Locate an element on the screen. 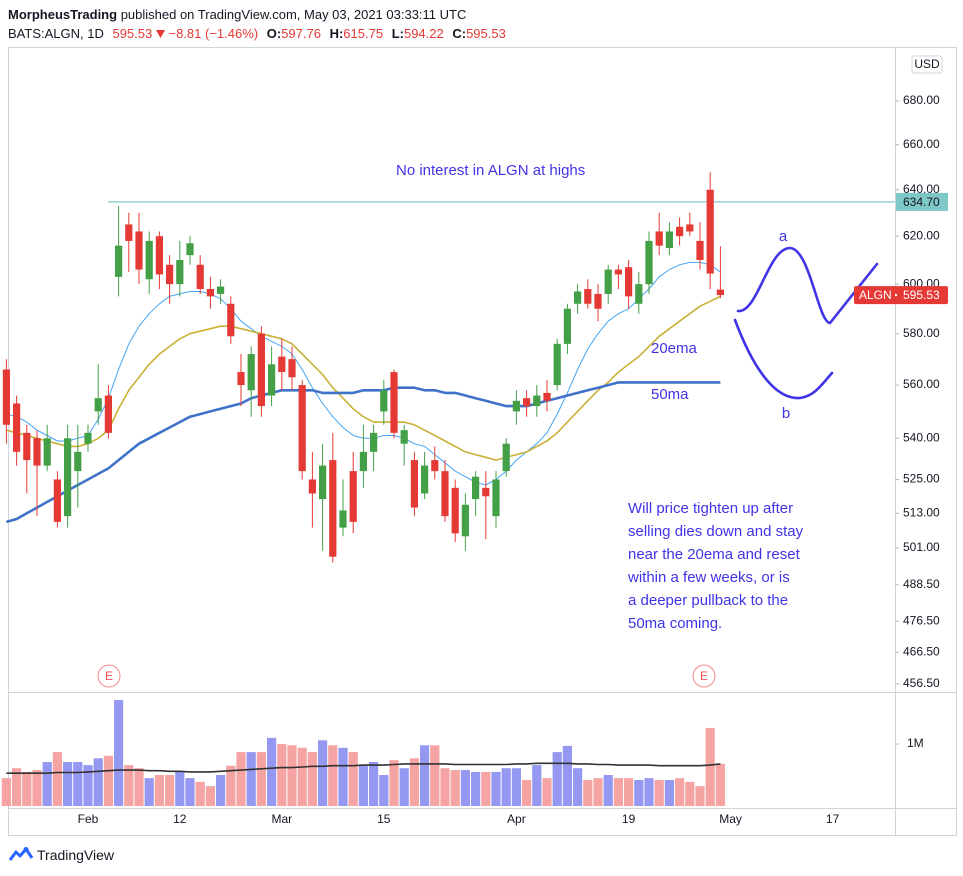  annotation-50ma: 50ma is located at coordinates (670, 394).